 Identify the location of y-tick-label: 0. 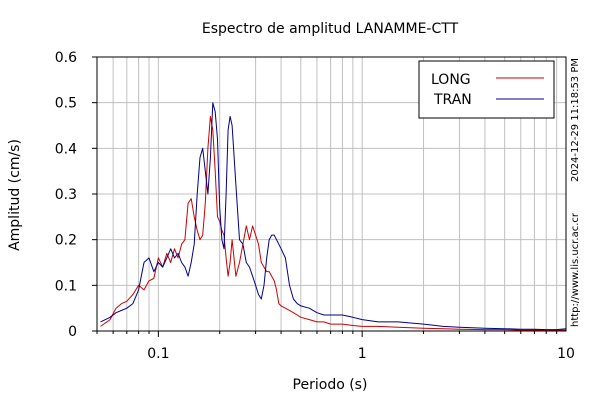
(72, 332).